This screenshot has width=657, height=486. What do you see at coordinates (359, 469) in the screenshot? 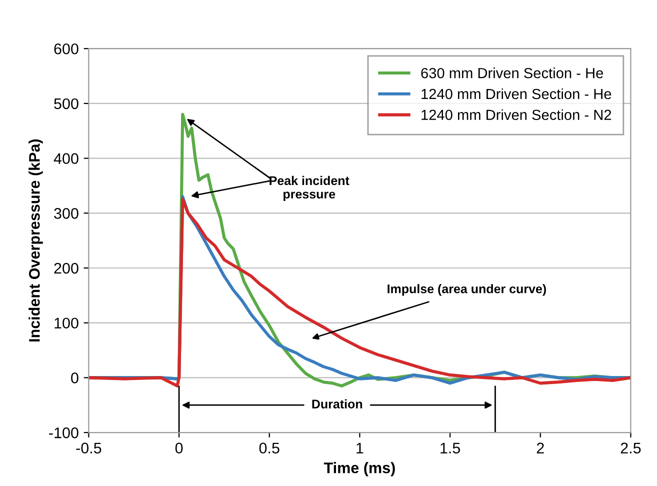
I see `x-axis-title: Time (ms)` at bounding box center [359, 469].